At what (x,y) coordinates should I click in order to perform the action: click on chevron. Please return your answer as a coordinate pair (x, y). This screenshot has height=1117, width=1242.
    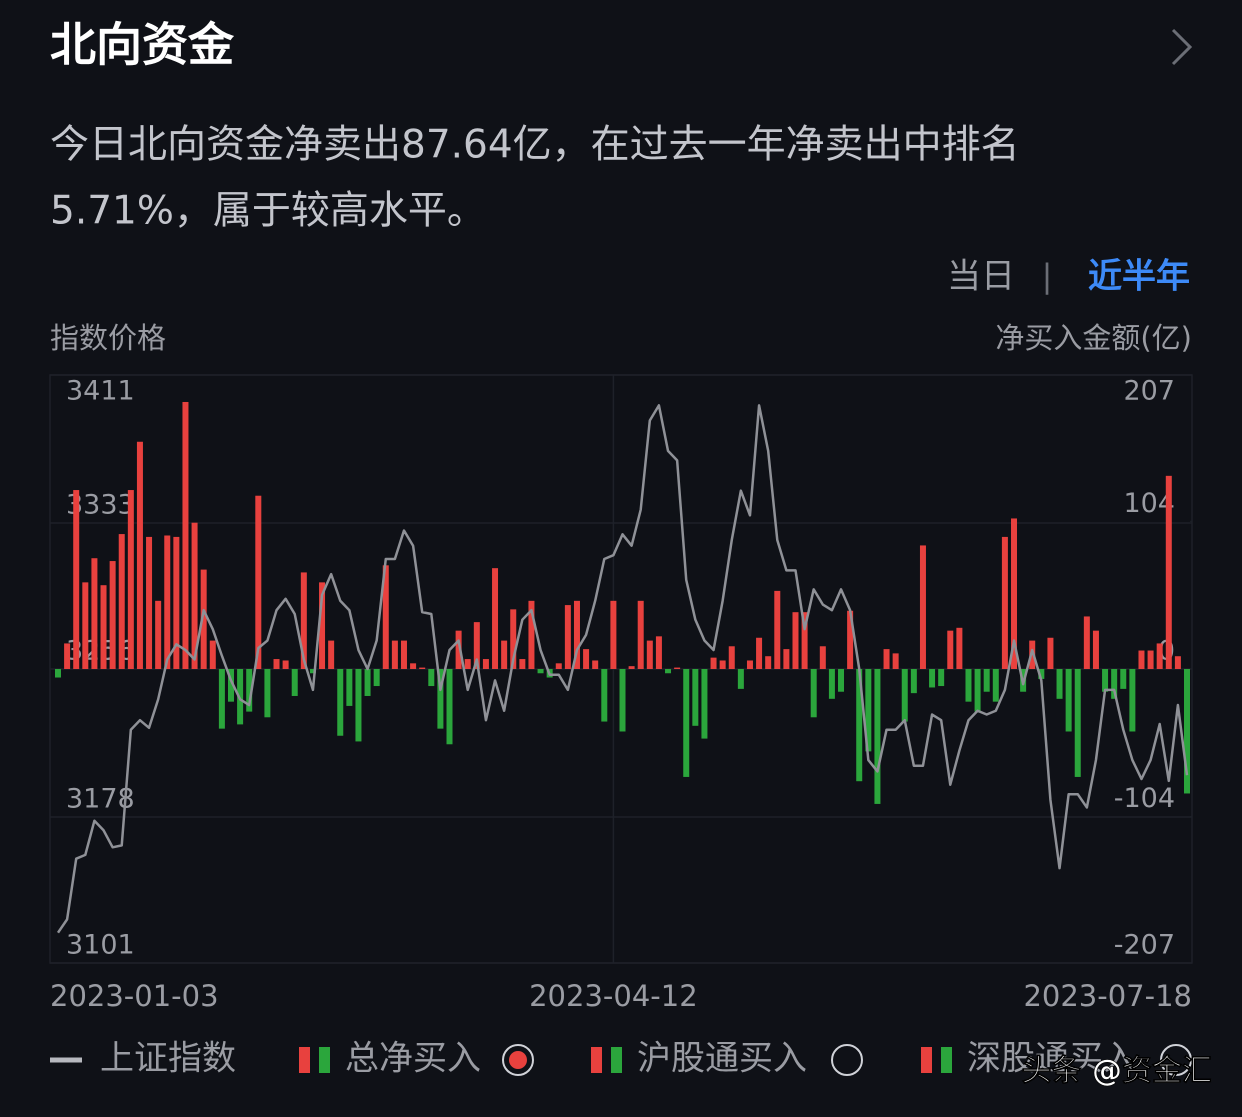
    Looking at the image, I should click on (1182, 47).